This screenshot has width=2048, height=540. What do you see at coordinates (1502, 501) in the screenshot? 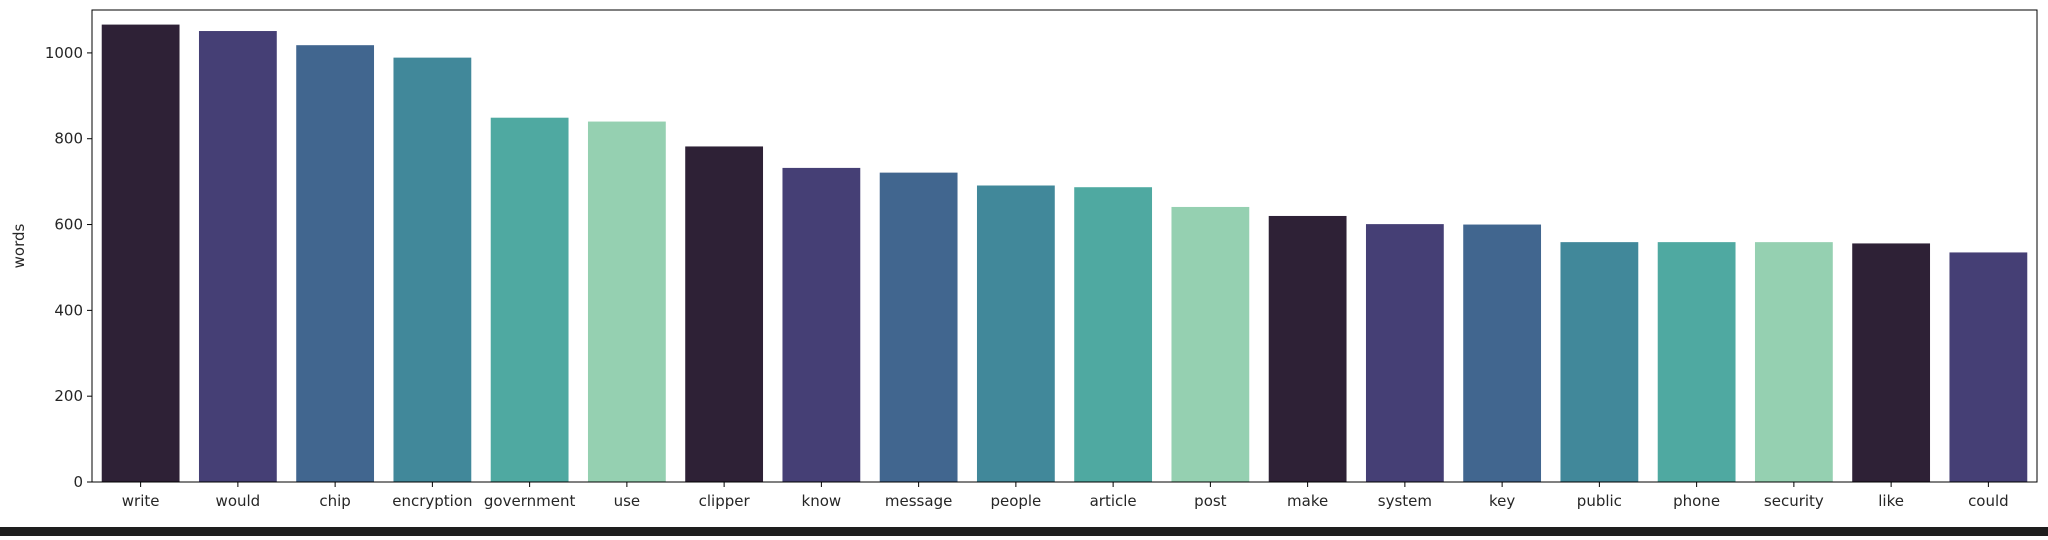
I see `x-tick-label: key` at bounding box center [1502, 501].